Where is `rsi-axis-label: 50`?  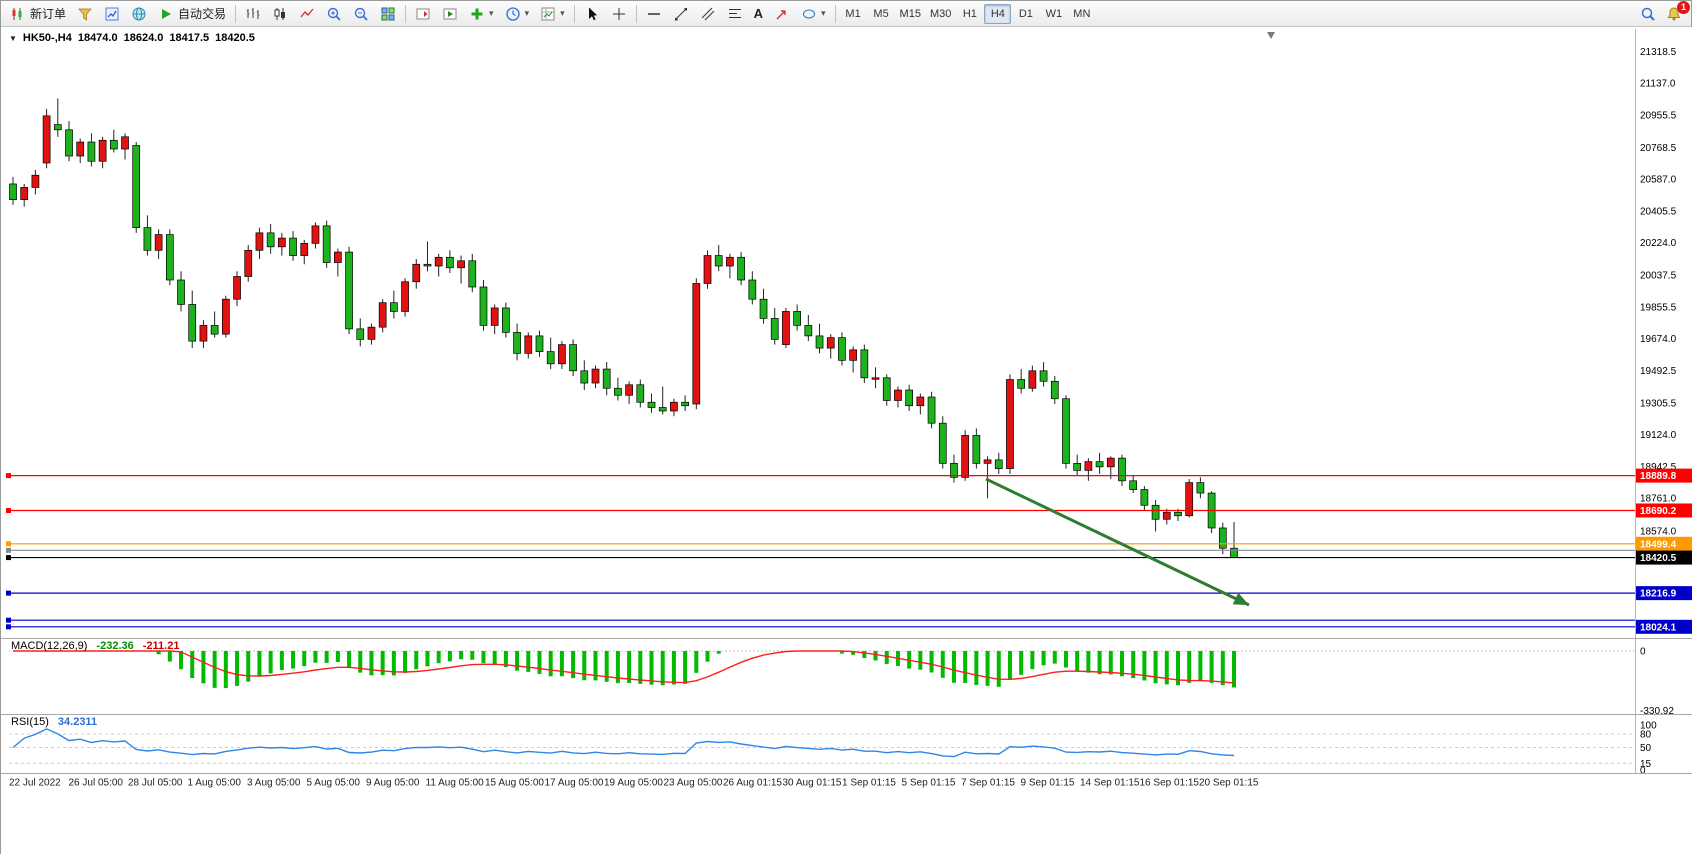 rsi-axis-label: 50 is located at coordinates (1646, 748).